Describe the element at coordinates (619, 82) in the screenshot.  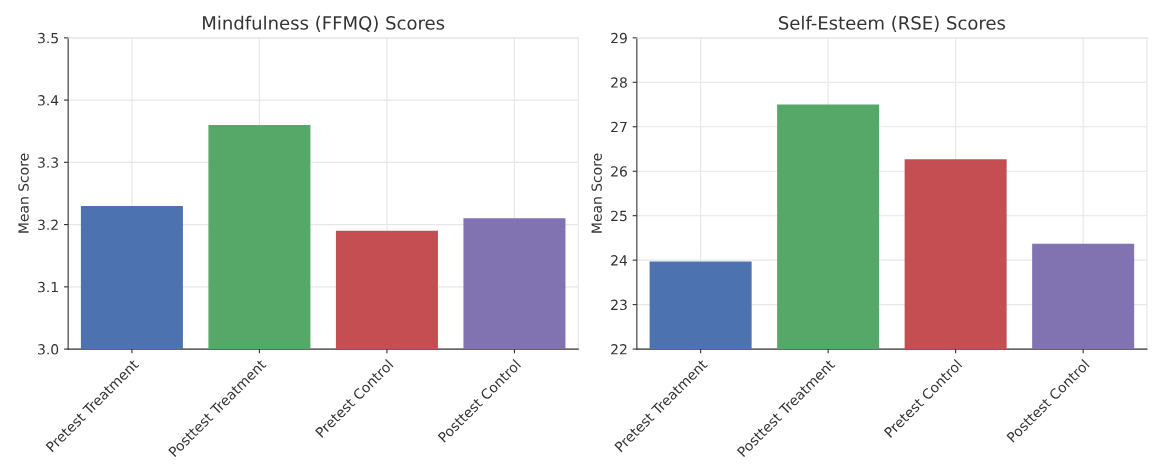
I see `y-tick-label: 28` at that location.